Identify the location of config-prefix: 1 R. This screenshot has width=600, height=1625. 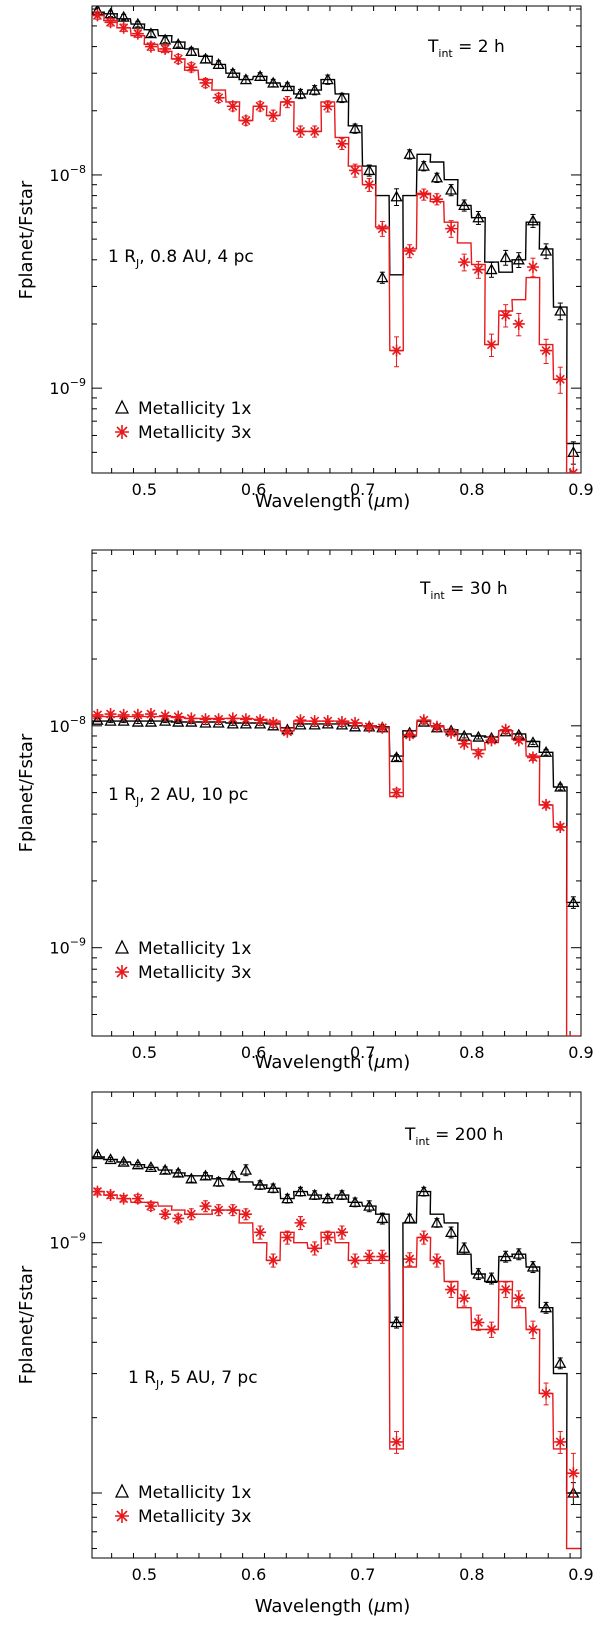
(122, 257).